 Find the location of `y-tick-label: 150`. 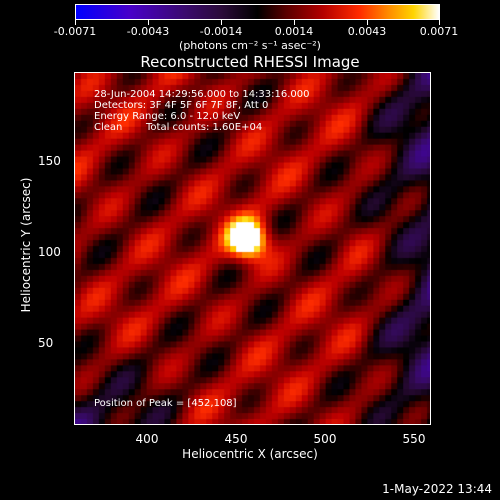

y-tick-label: 150 is located at coordinates (49, 161).